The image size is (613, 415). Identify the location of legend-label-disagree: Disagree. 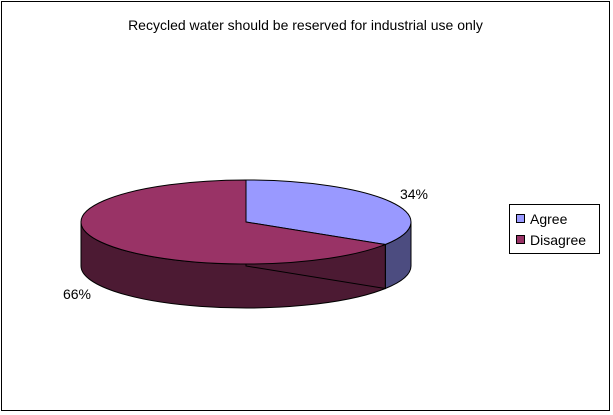
(558, 239).